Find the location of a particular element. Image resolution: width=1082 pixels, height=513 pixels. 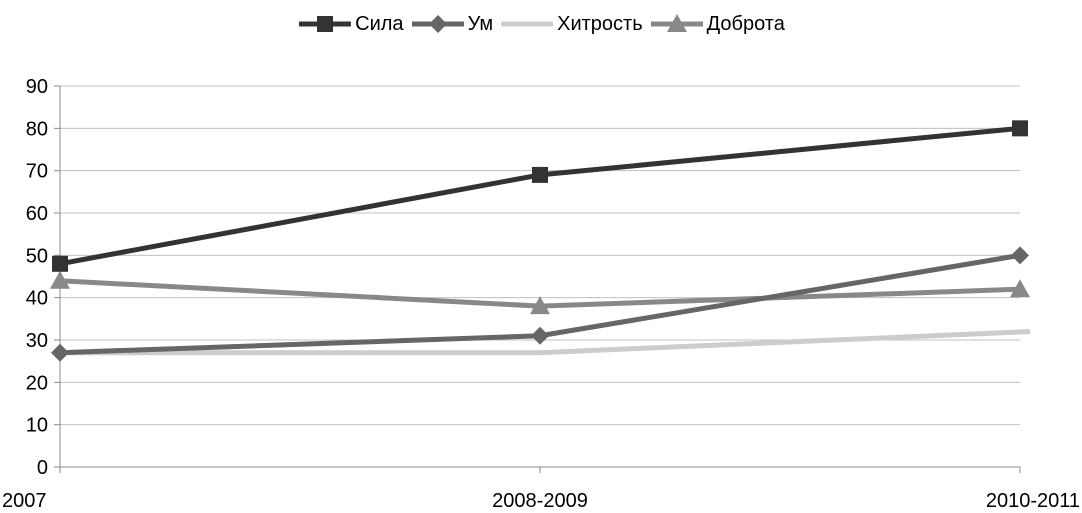

legend-label: Хитрость is located at coordinates (600, 23).